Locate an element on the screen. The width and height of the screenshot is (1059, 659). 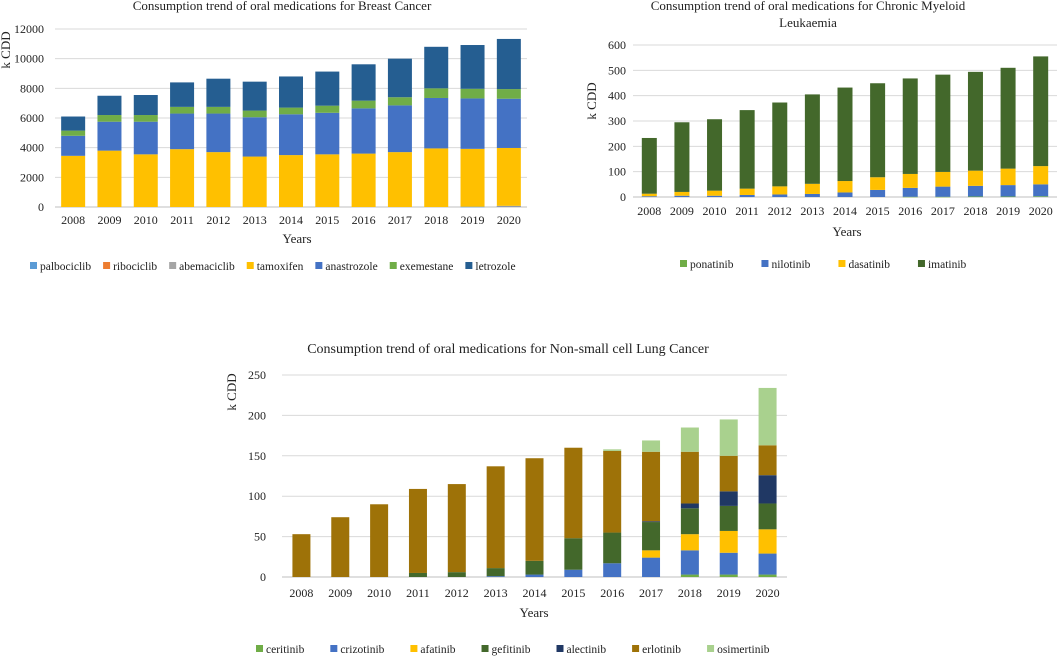
bar-segment-anastrozole-2020 is located at coordinates (508, 123).